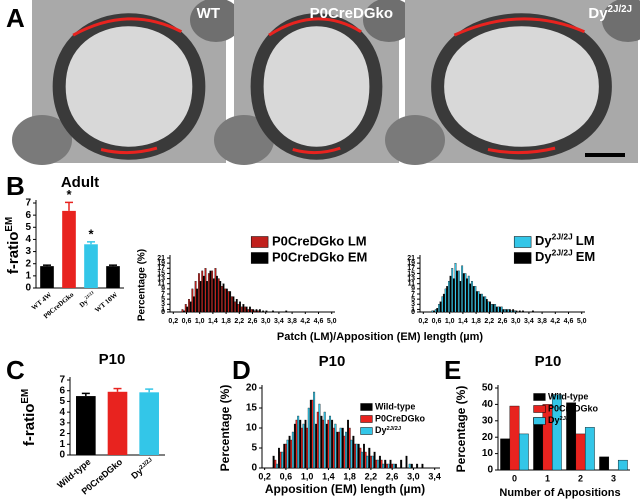  I want to click on y-axis-label: f-ratioEM, so click(12, 245).